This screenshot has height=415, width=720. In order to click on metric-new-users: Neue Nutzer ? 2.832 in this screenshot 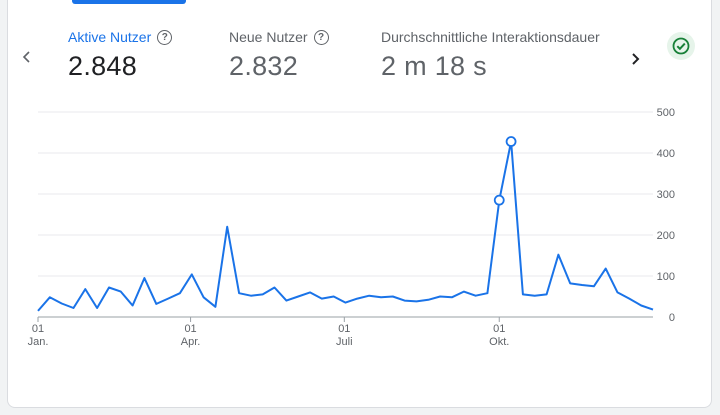, I will do `click(279, 54)`.